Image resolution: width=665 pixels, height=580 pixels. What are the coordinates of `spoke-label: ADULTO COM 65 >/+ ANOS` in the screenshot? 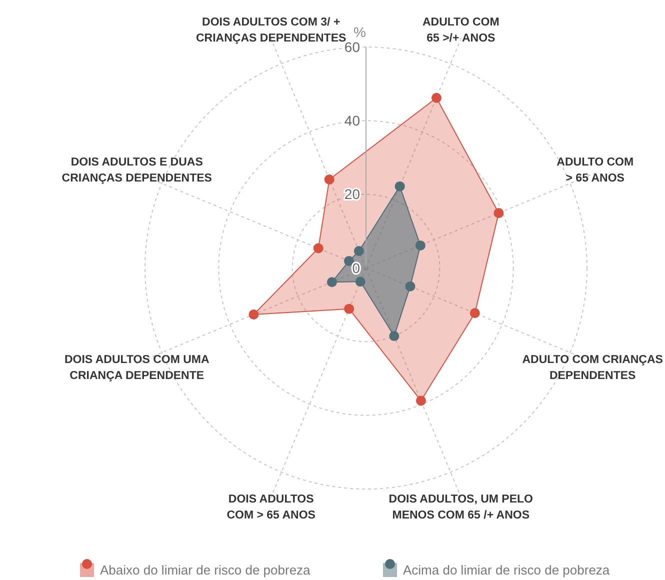 It's located at (461, 30).